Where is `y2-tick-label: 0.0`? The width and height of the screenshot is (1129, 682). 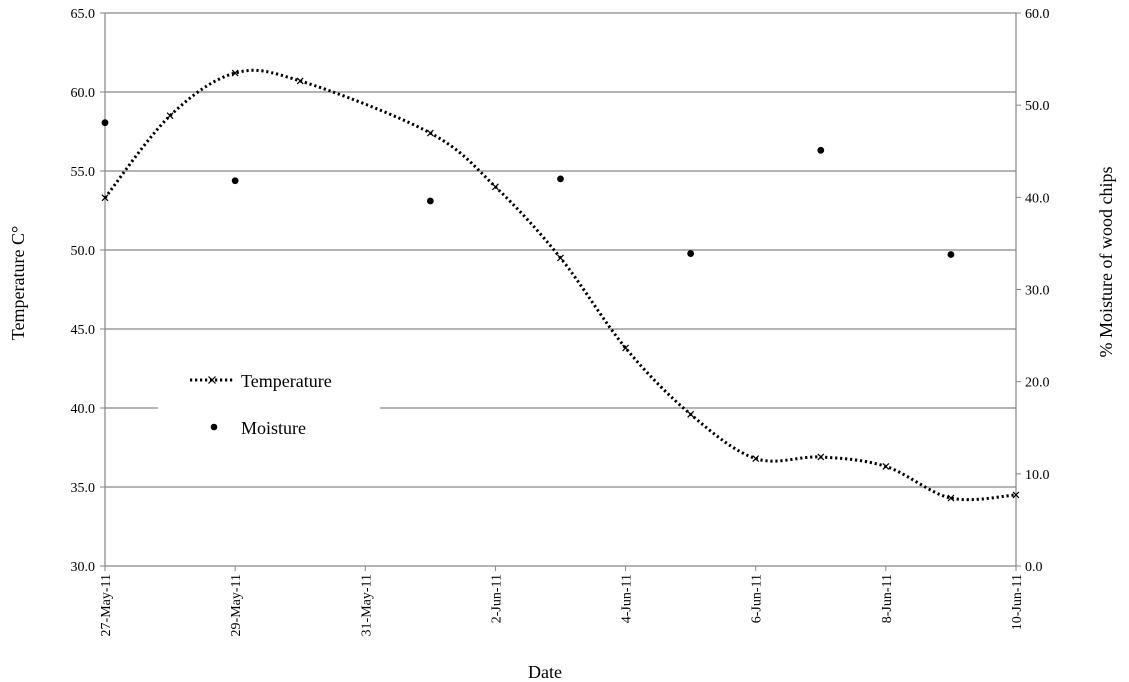 y2-tick-label: 0.0 is located at coordinates (1034, 567).